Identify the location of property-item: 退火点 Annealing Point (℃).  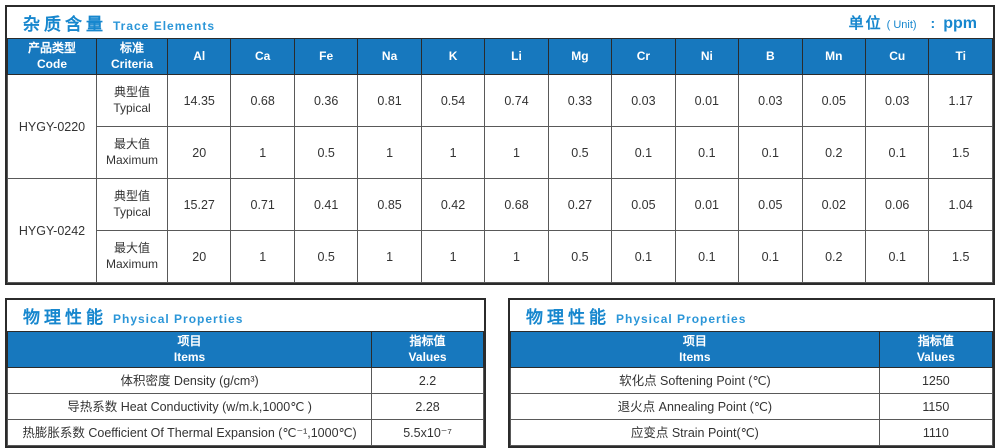
(695, 407).